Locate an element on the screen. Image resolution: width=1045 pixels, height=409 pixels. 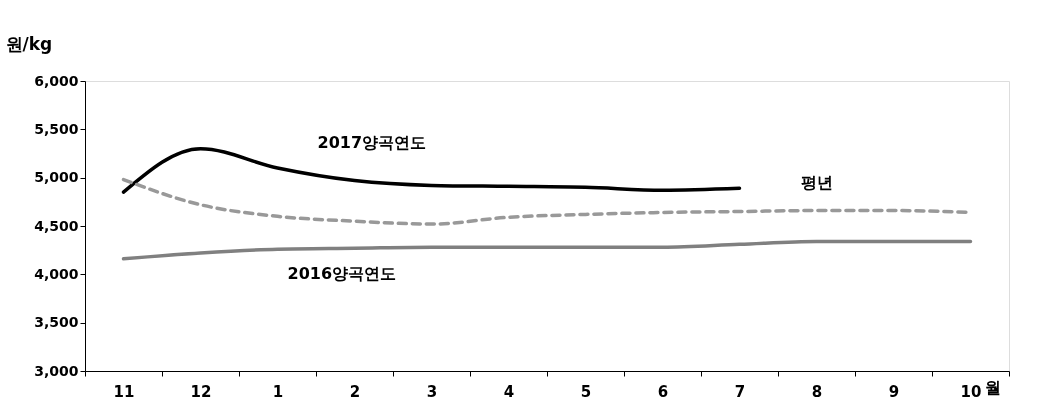
y-tick-label: 6,000 is located at coordinates (56, 80).